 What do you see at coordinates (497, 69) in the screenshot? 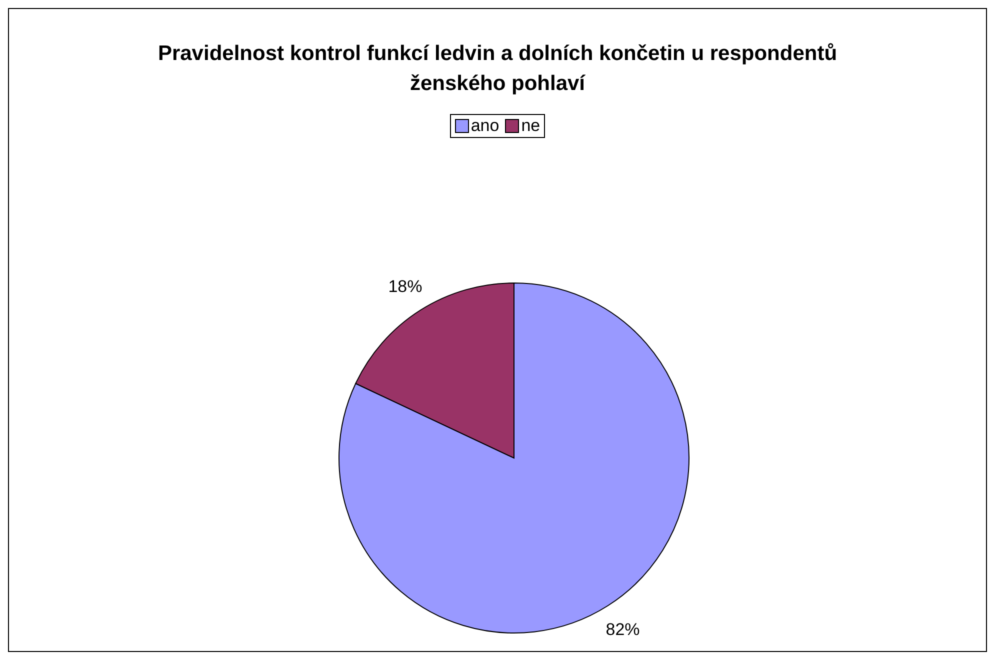
I see `chart-title: Pravidelnost kontrol funkcí ledvin a dolních končetin u respondentů ženského pohlaví` at bounding box center [497, 69].